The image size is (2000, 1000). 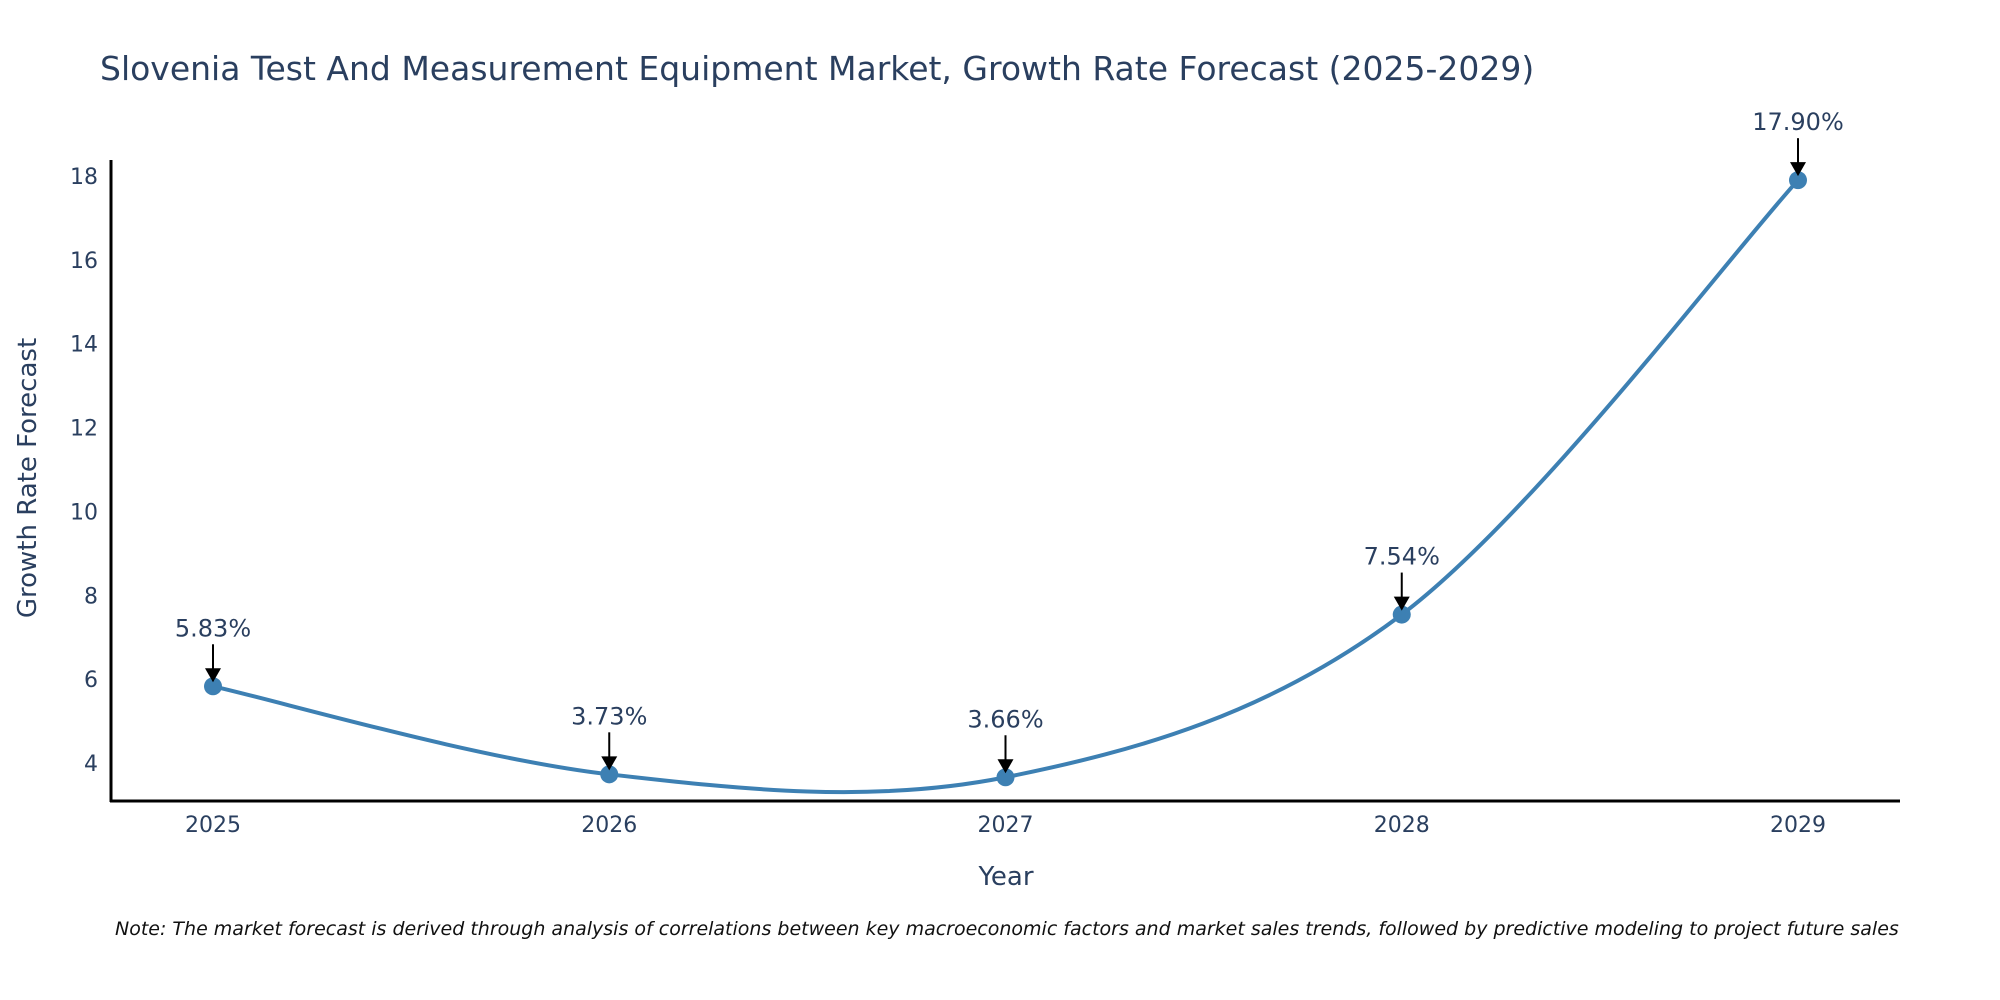 I want to click on y-tick-label: 6, so click(x=91, y=680).